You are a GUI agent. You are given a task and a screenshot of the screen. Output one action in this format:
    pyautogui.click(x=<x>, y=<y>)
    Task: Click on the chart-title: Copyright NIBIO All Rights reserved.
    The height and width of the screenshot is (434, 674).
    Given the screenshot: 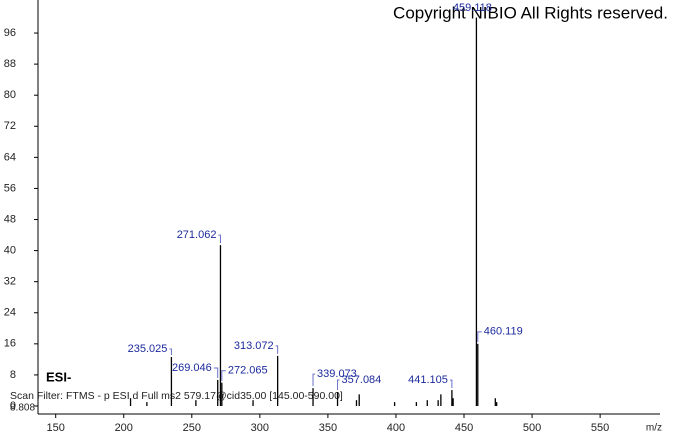 What is the action you would take?
    pyautogui.click(x=530, y=12)
    